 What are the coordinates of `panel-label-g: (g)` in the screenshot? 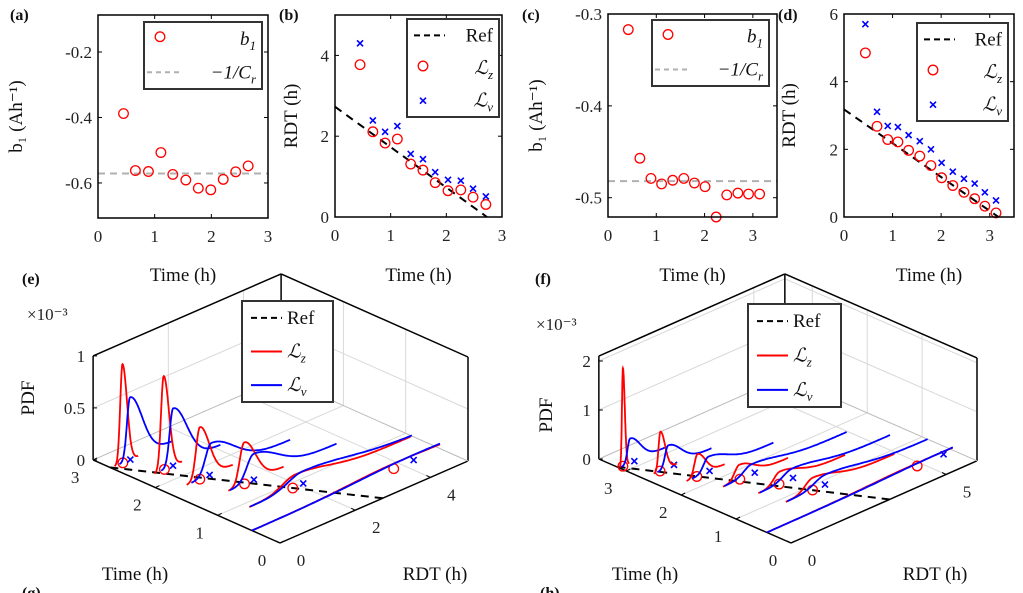 It's located at (31, 589).